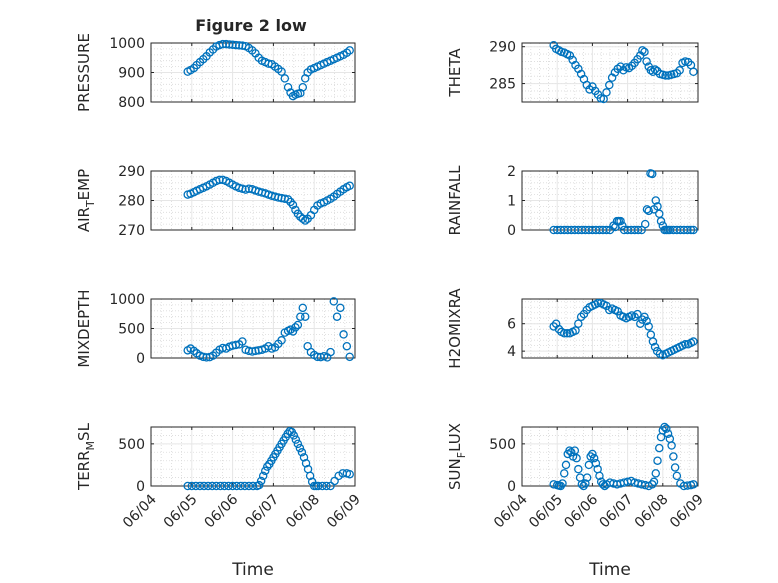 The width and height of the screenshot is (778, 583). I want to click on y-axis-label: AIRTEMP, so click(86, 200).